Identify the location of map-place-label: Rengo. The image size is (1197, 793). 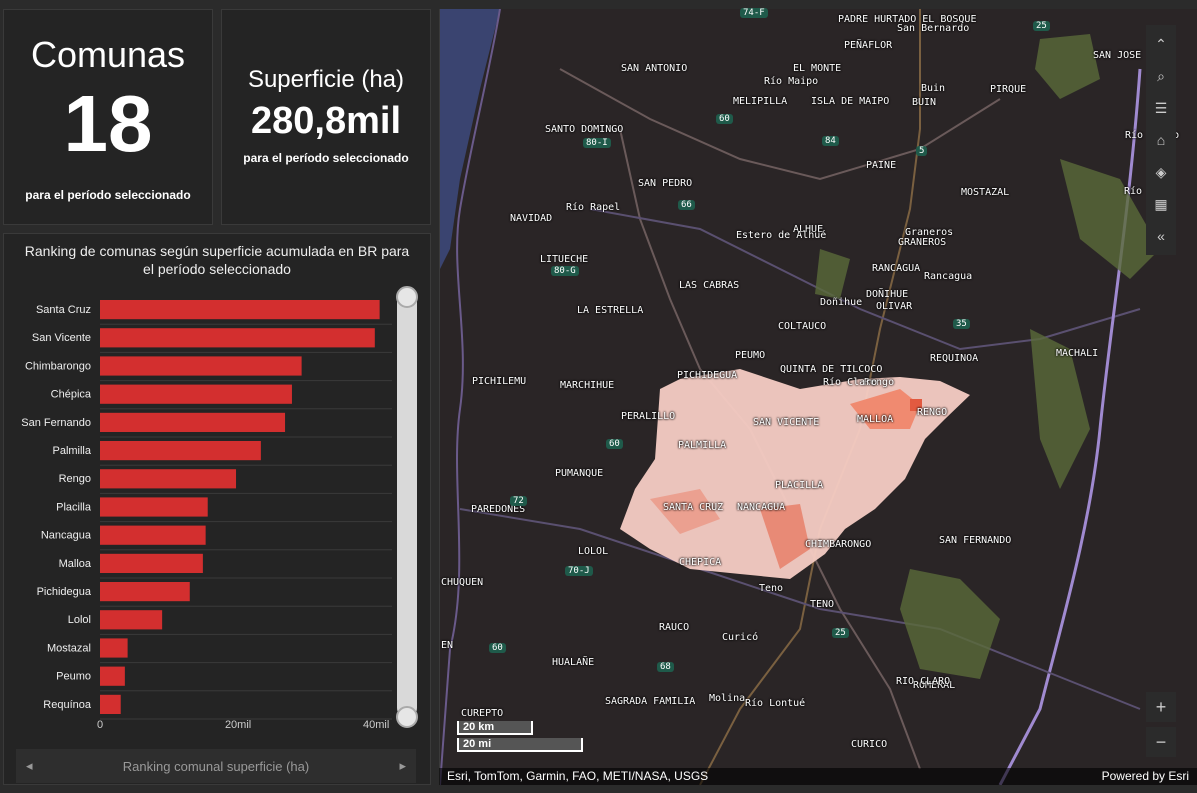
(879, 382).